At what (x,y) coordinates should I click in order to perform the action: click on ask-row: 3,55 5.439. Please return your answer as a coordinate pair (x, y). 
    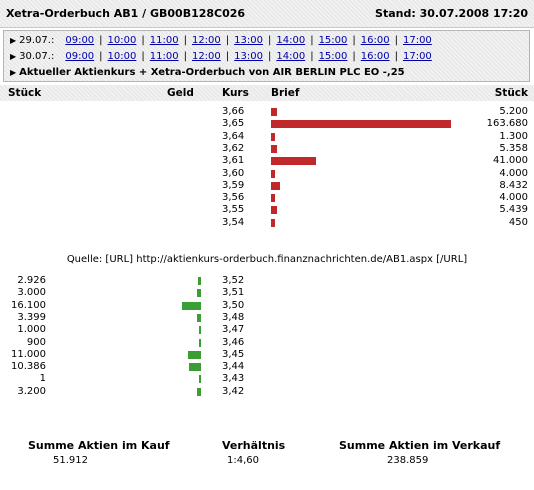
    Looking at the image, I should click on (267, 210).